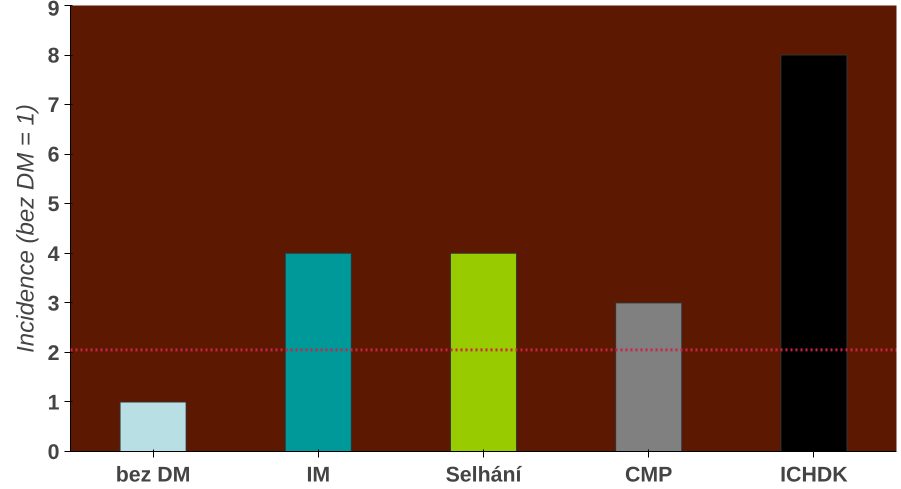 Image resolution: width=901 pixels, height=489 pixels. I want to click on y-tick-label: 5, so click(54, 204).